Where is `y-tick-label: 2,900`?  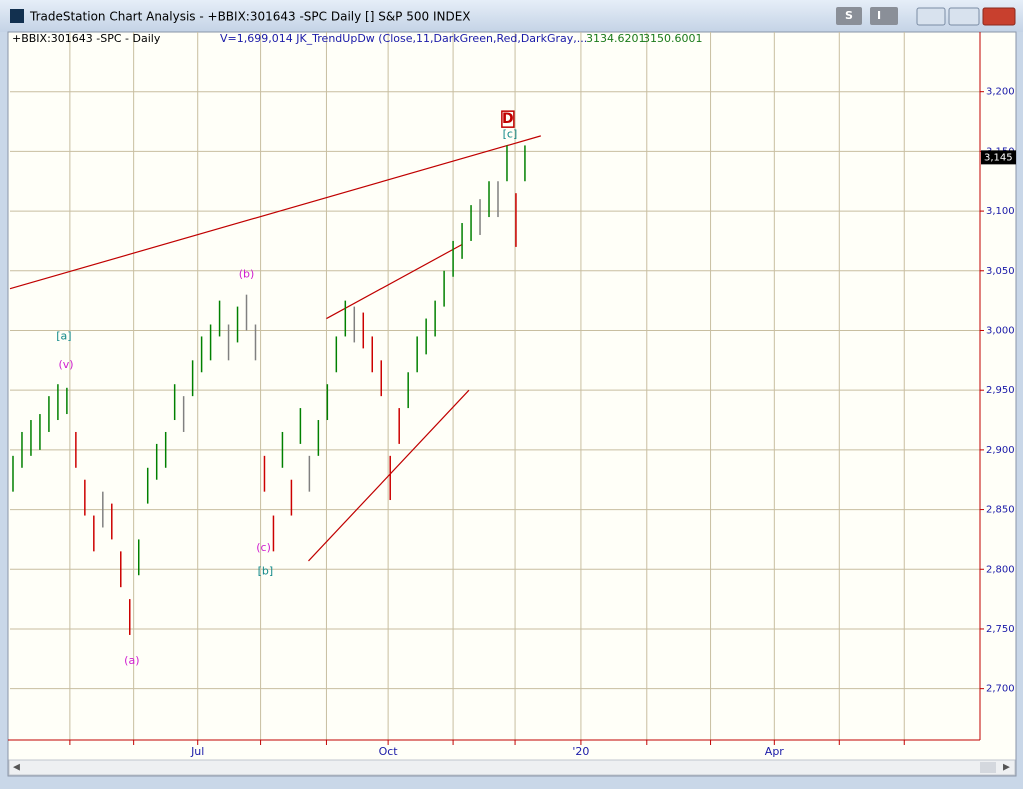 y-tick-label: 2,900 is located at coordinates (1000, 450).